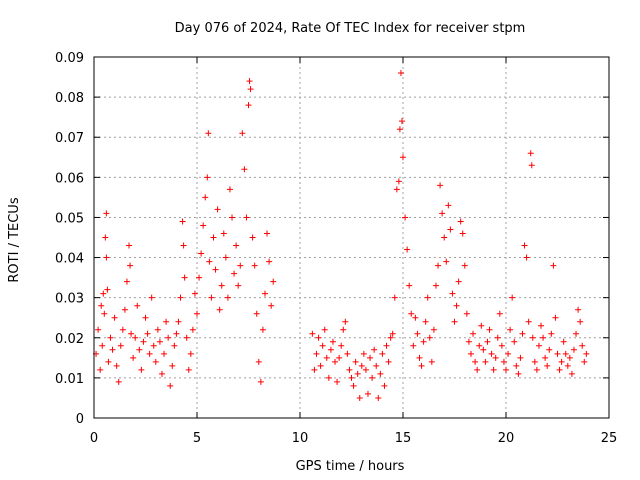 The height and width of the screenshot is (480, 640). Describe the element at coordinates (14, 239) in the screenshot. I see `y-axis-label: ROTI / TECUs` at that location.